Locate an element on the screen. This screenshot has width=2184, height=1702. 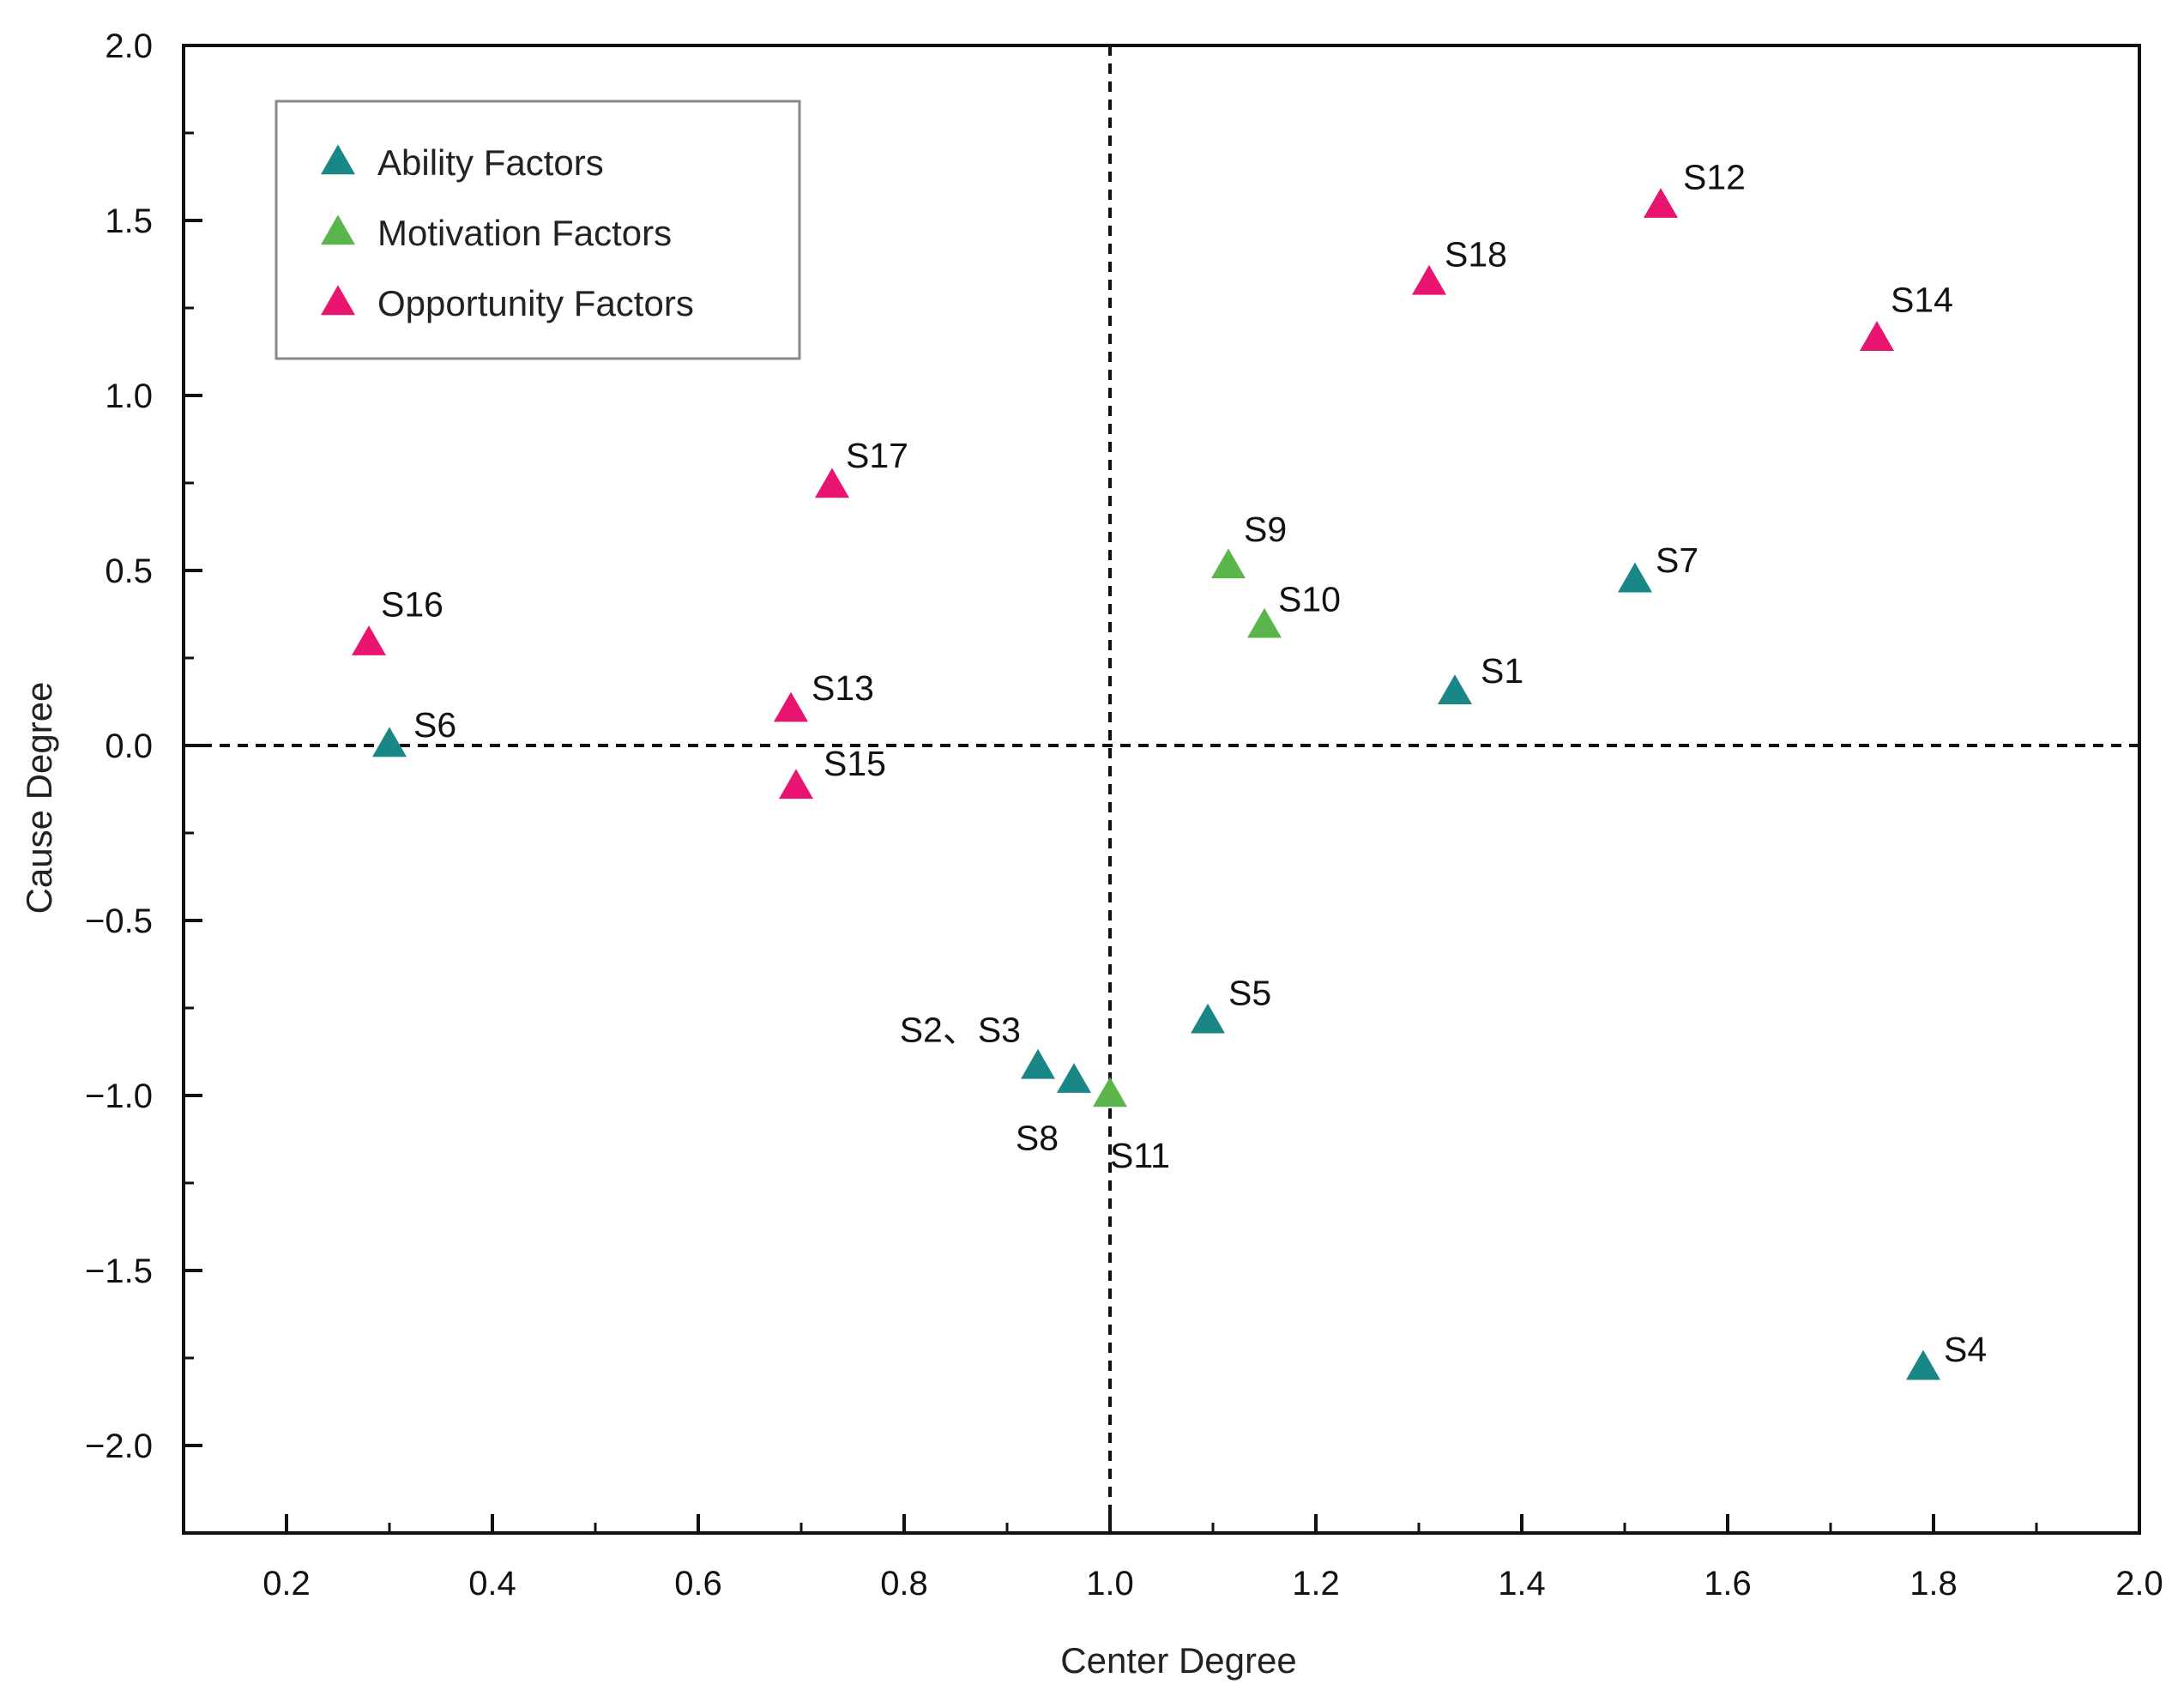
data-point-label: S10 is located at coordinates (1310, 599).